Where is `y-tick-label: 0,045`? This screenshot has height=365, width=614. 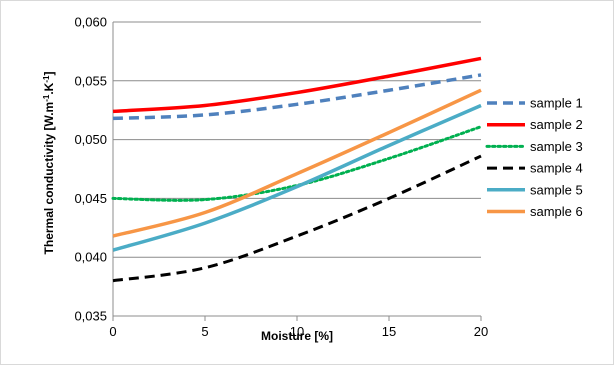 y-tick-label: 0,045 is located at coordinates (90, 198).